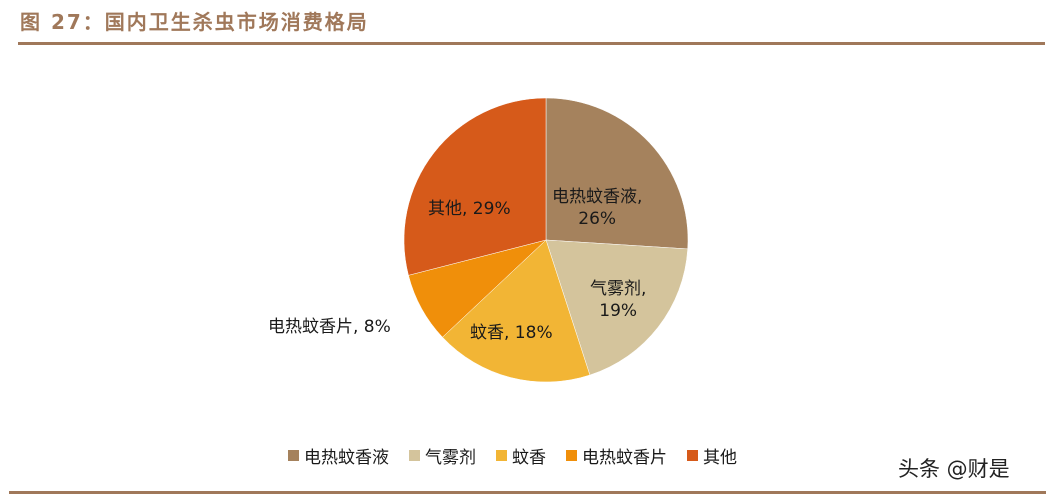  What do you see at coordinates (597, 208) in the screenshot?
I see `label-electric-liquid: 电热蚊香液, 26%` at bounding box center [597, 208].